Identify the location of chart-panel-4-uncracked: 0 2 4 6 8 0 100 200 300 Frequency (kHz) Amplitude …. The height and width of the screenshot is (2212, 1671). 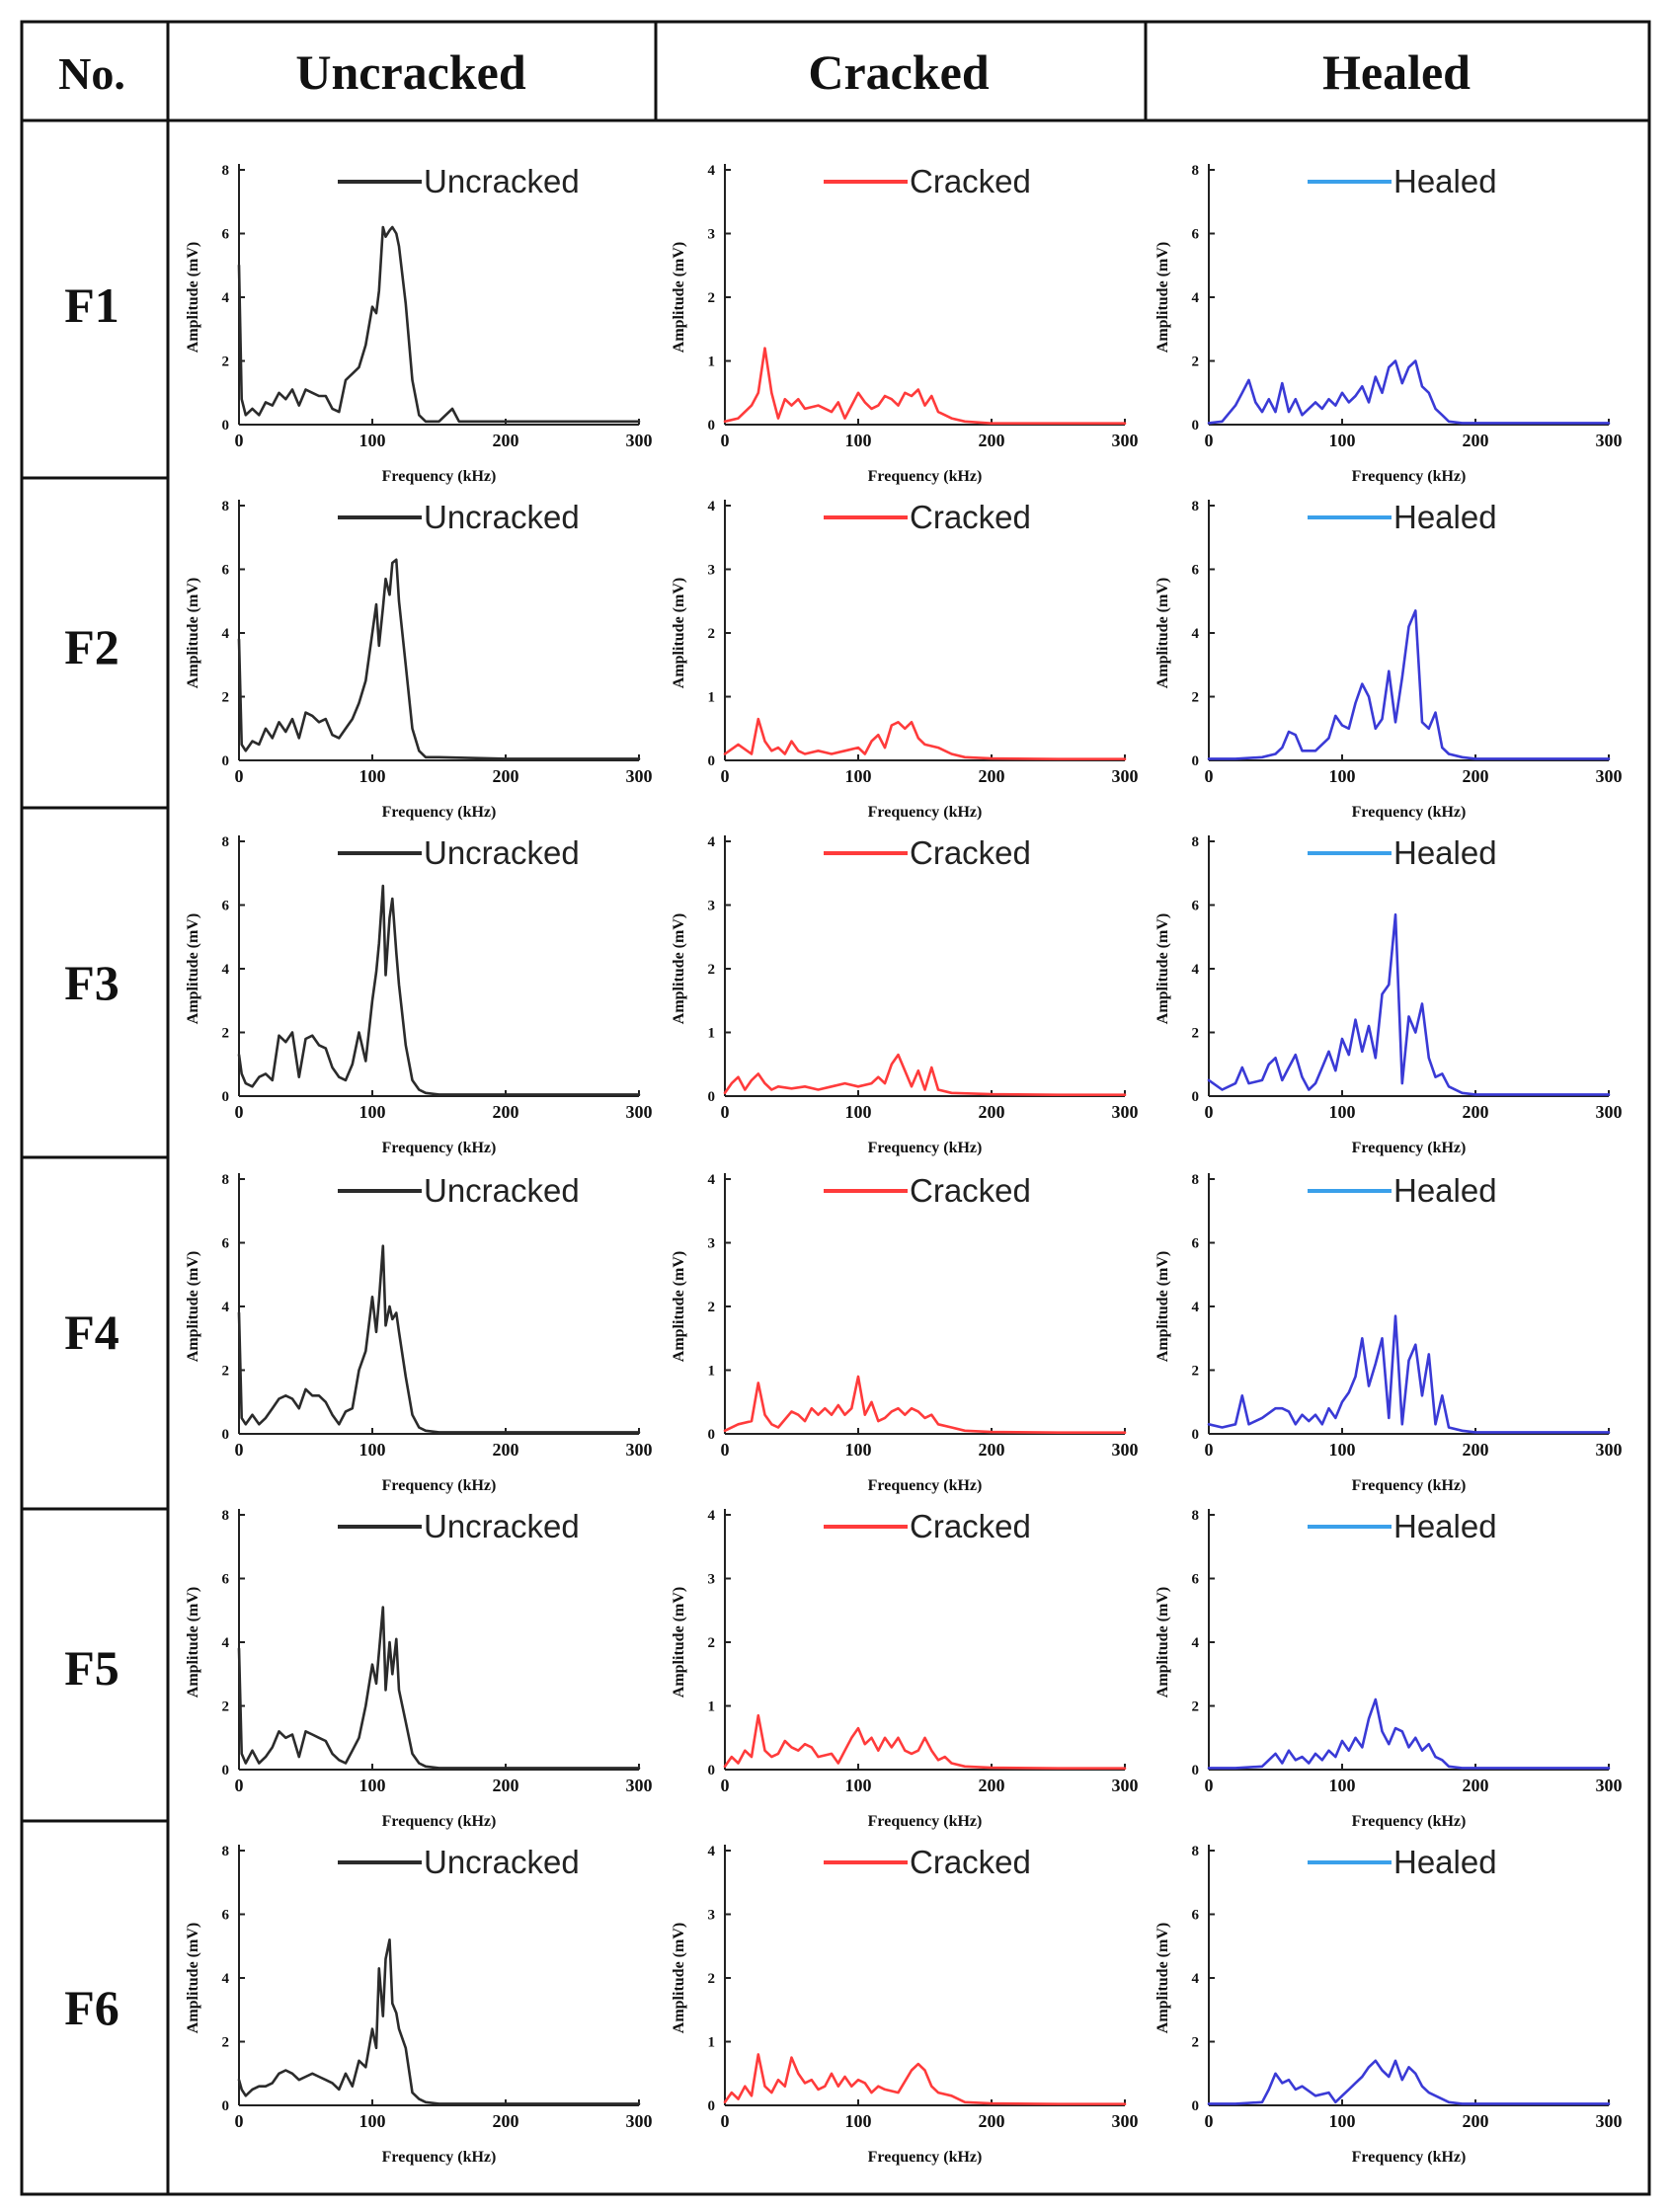
(419, 1333).